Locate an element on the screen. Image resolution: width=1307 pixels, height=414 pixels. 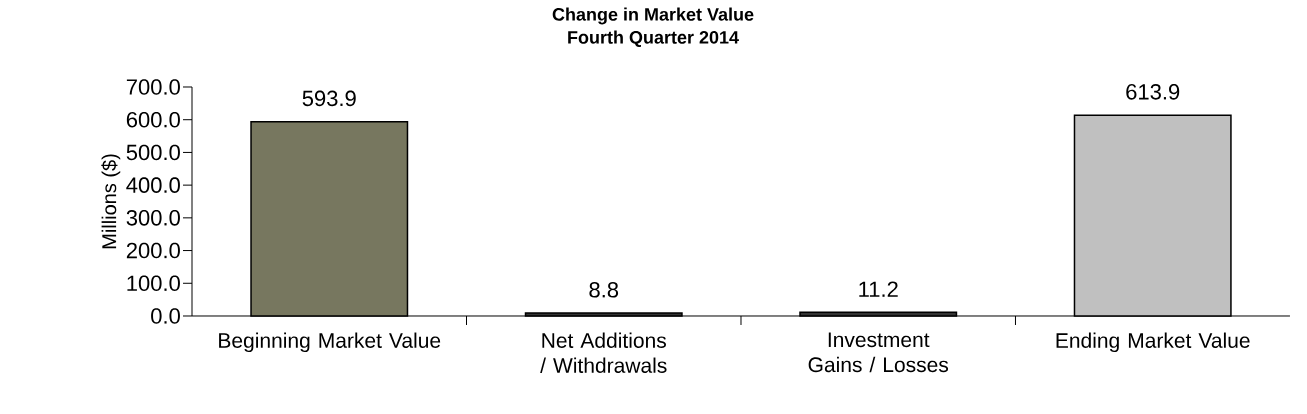
y-tick-label: 600.0 is located at coordinates (153, 119).